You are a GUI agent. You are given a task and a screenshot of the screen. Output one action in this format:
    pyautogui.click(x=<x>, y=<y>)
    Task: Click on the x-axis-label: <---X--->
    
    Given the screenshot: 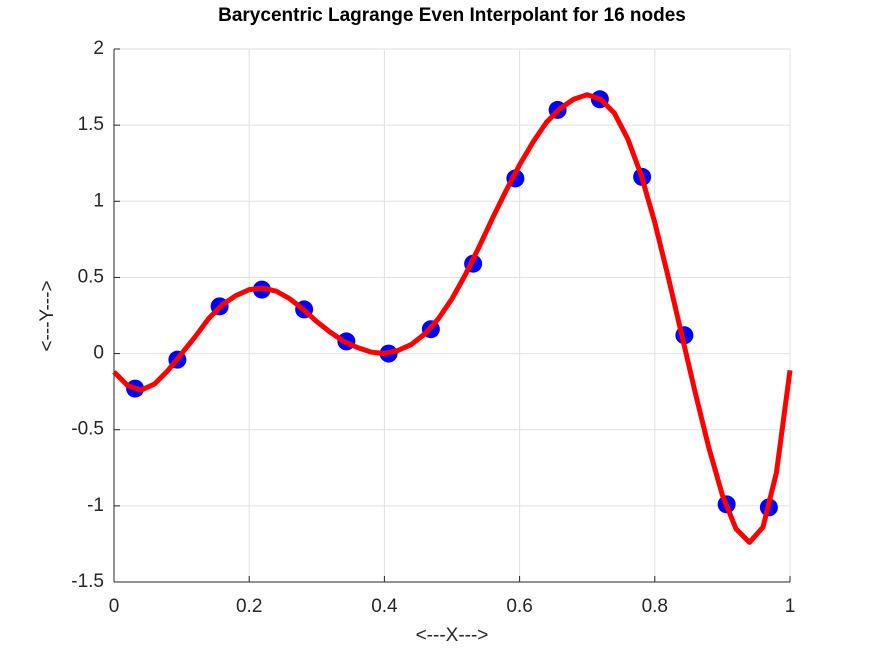 What is the action you would take?
    pyautogui.click(x=452, y=635)
    